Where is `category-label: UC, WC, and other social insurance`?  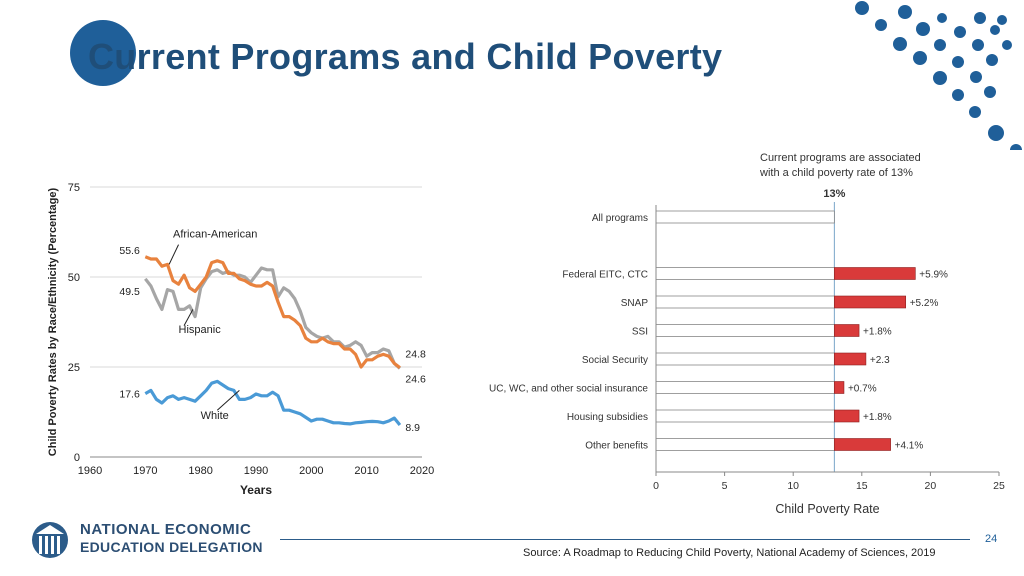 category-label: UC, WC, and other social insurance is located at coordinates (568, 389).